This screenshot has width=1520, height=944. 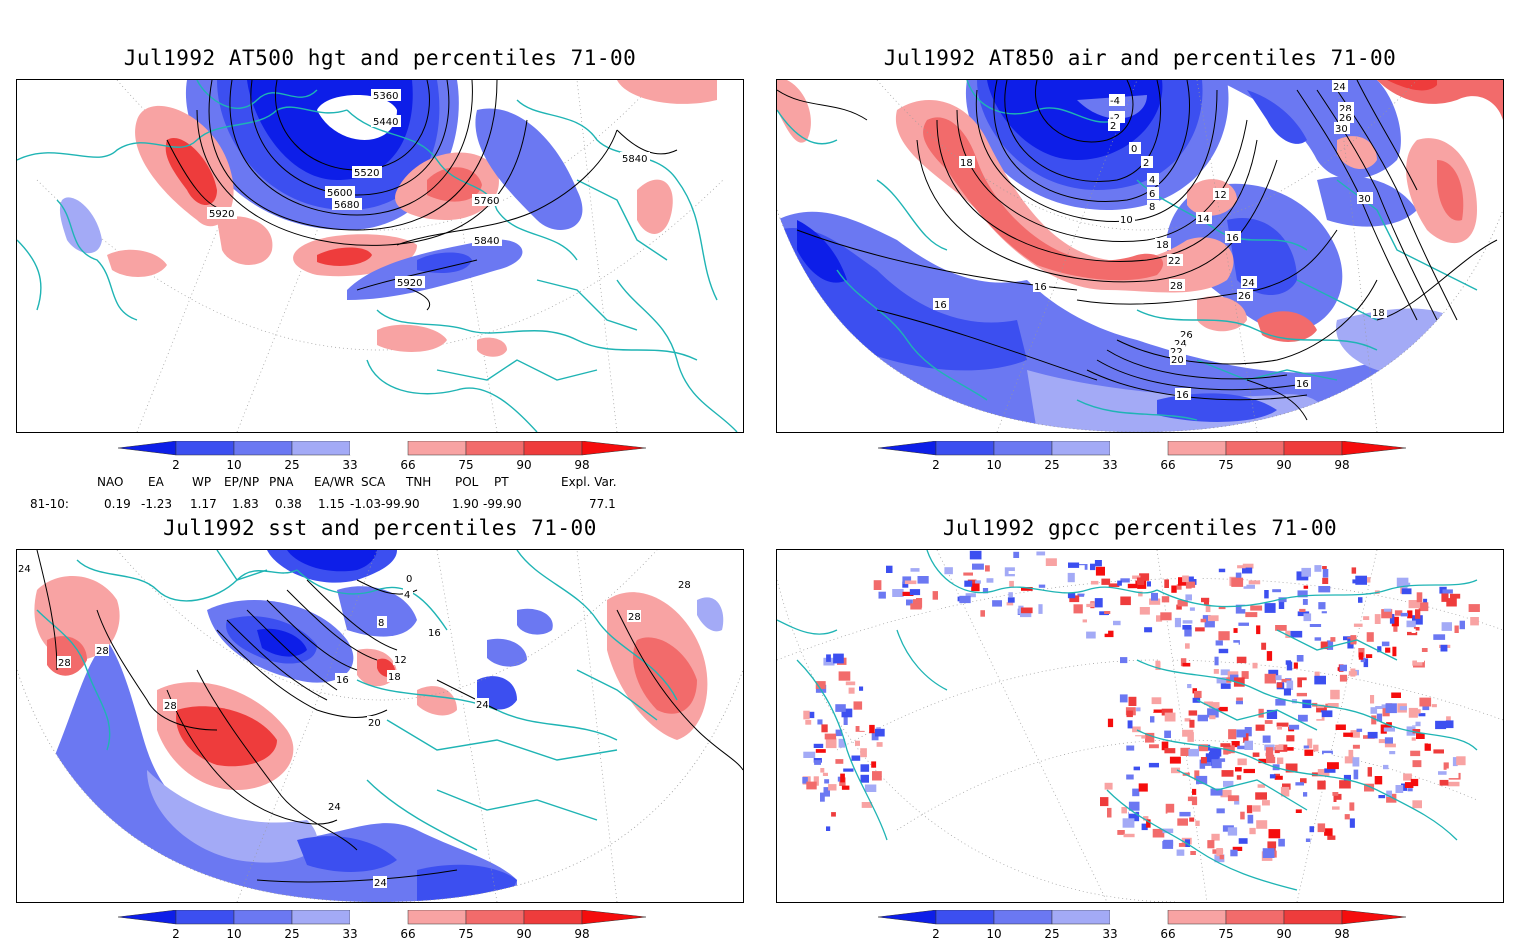 What do you see at coordinates (385, 96) in the screenshot?
I see `contour-label: 5360` at bounding box center [385, 96].